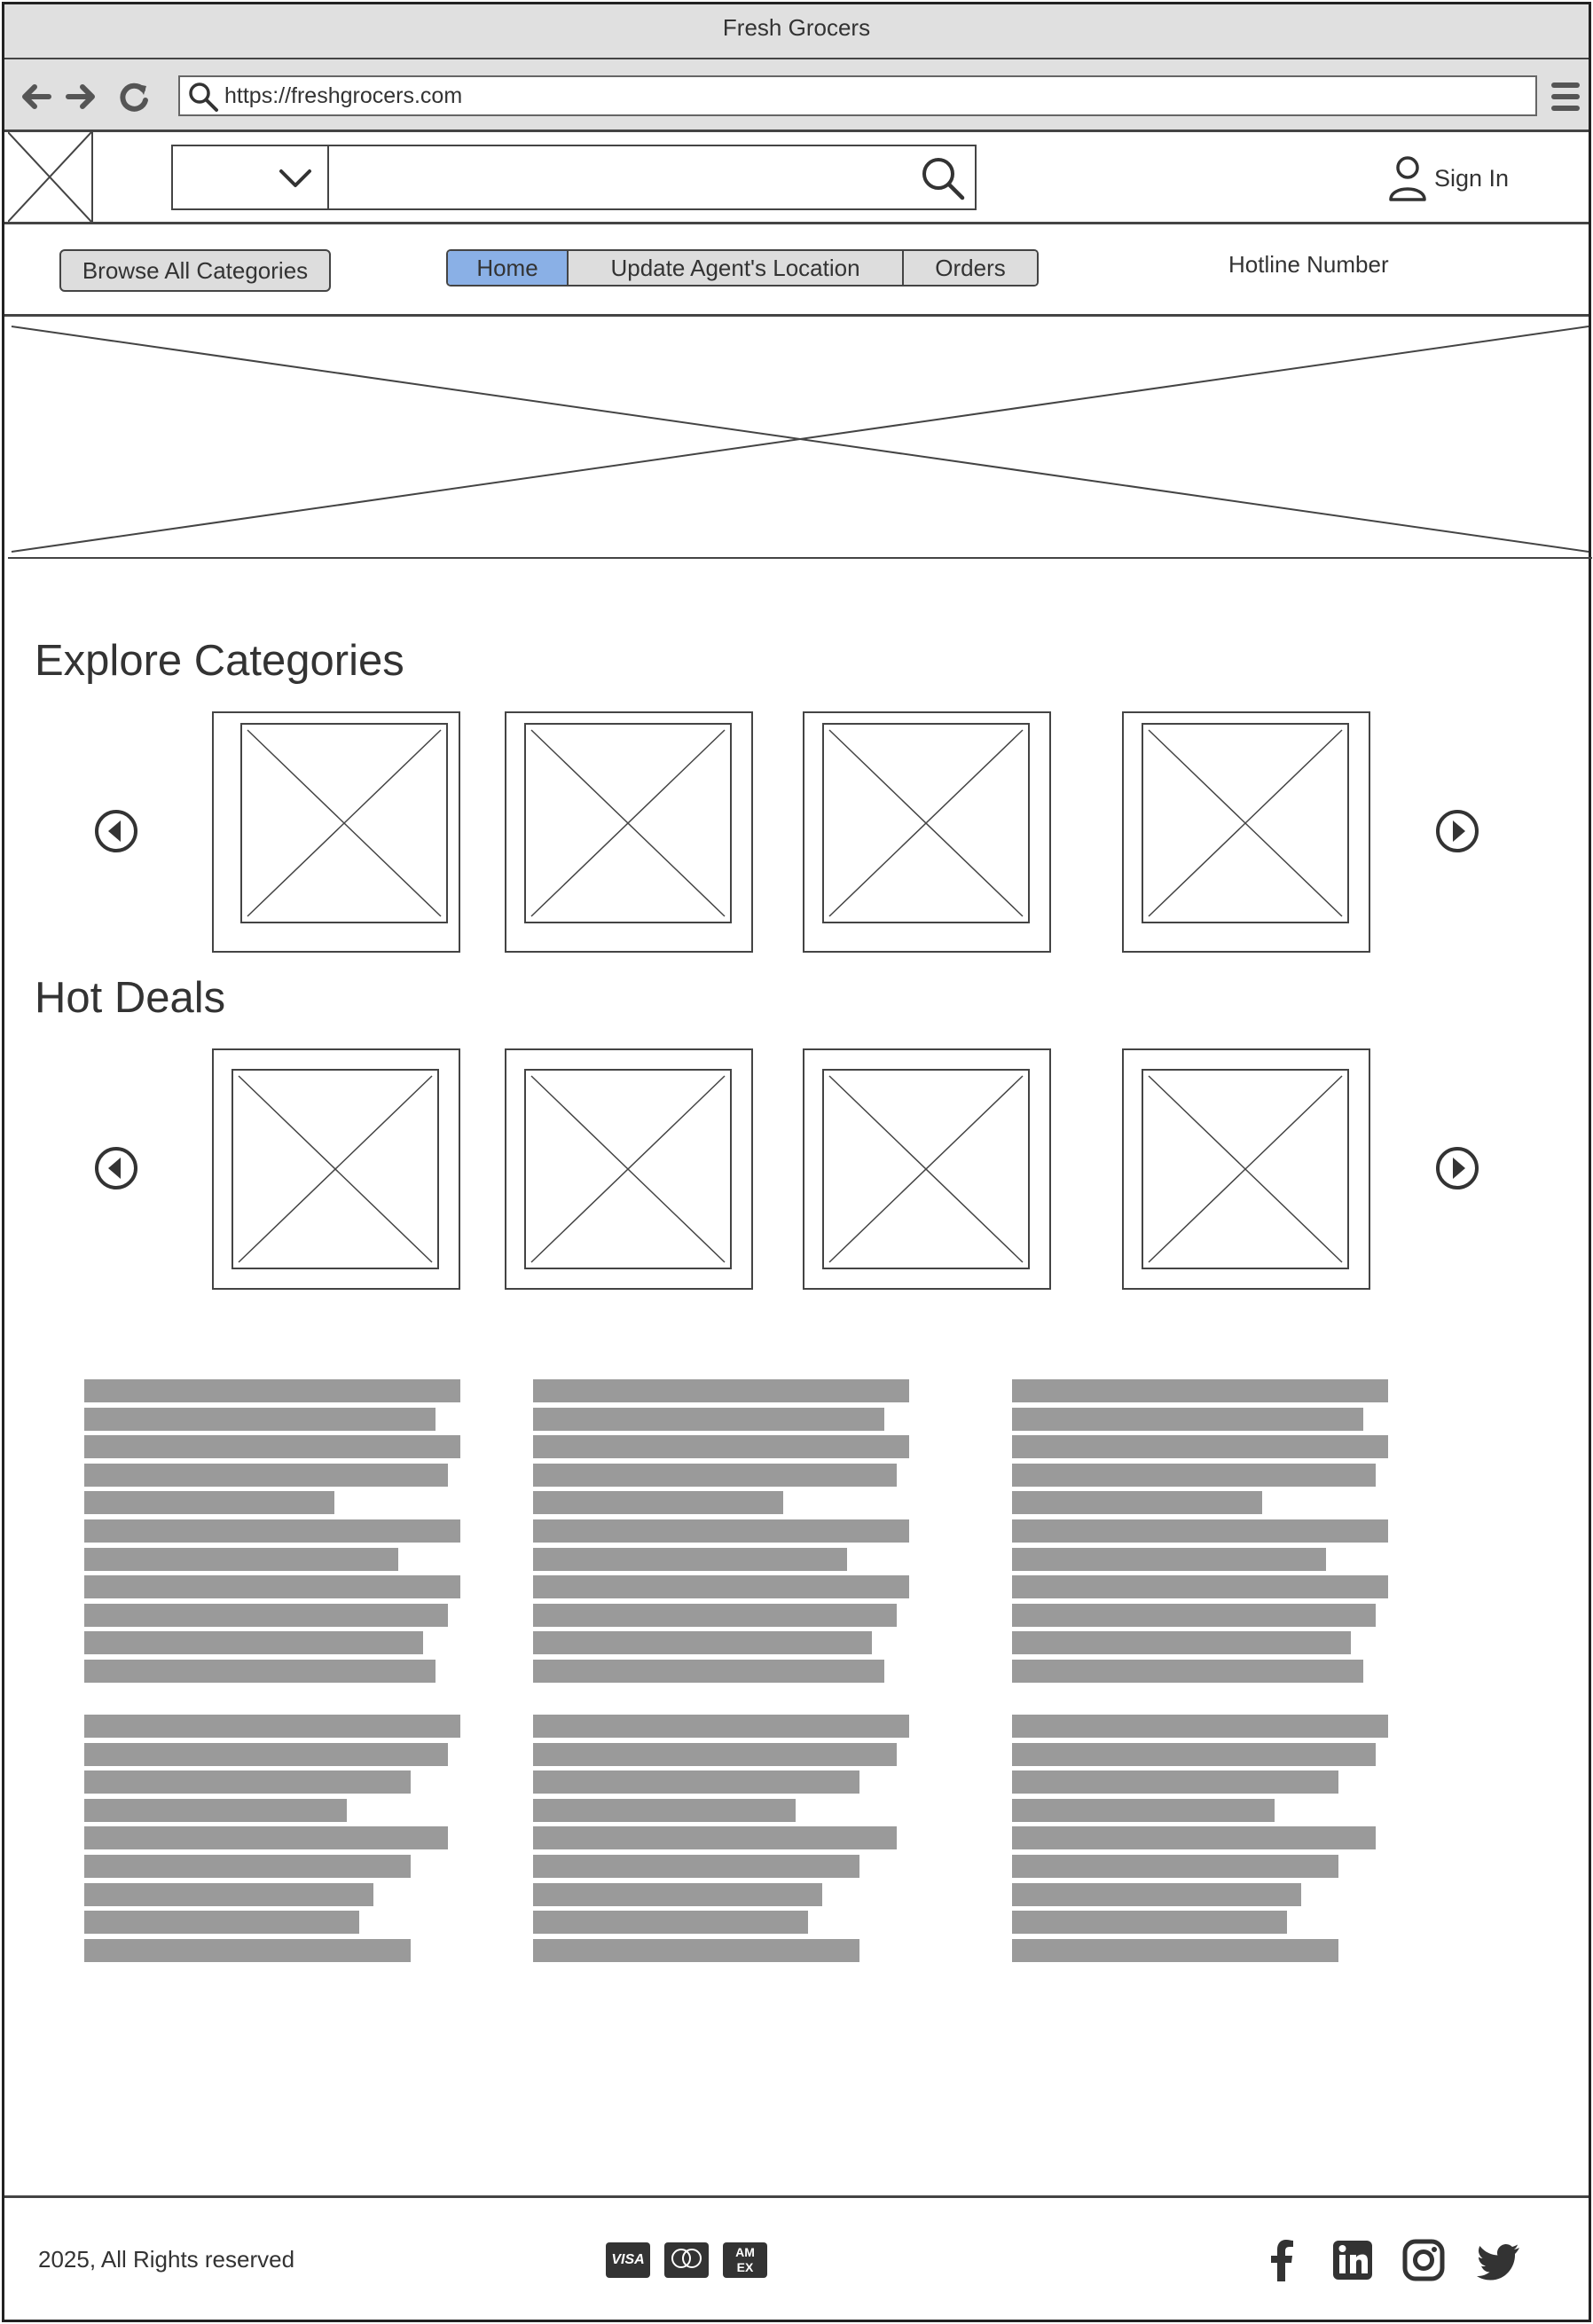 The width and height of the screenshot is (1593, 2324). What do you see at coordinates (1500, 2260) in the screenshot?
I see `twitter-icon` at bounding box center [1500, 2260].